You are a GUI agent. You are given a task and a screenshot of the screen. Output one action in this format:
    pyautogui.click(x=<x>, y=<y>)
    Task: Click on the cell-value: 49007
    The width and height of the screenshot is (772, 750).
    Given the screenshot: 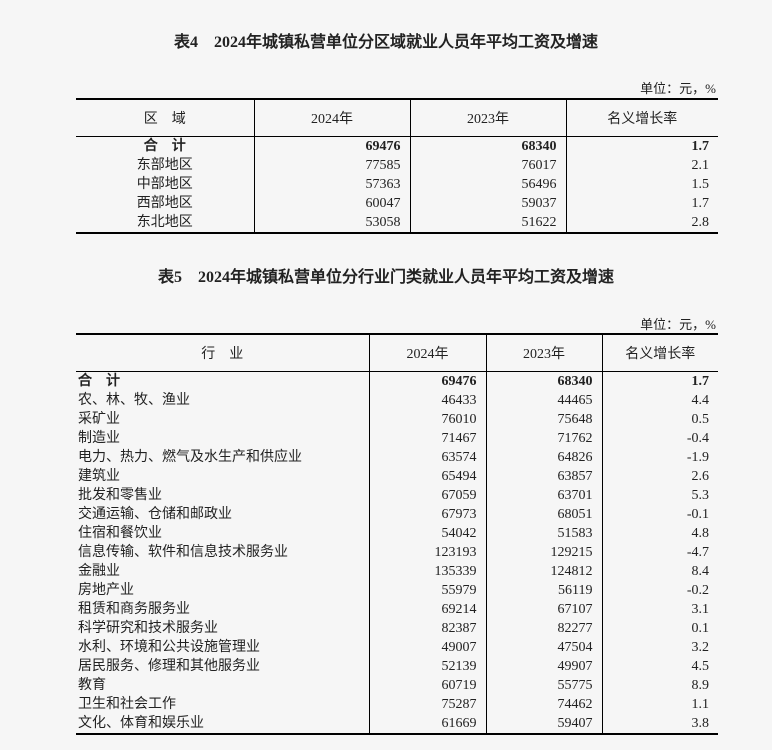 What is the action you would take?
    pyautogui.click(x=427, y=647)
    